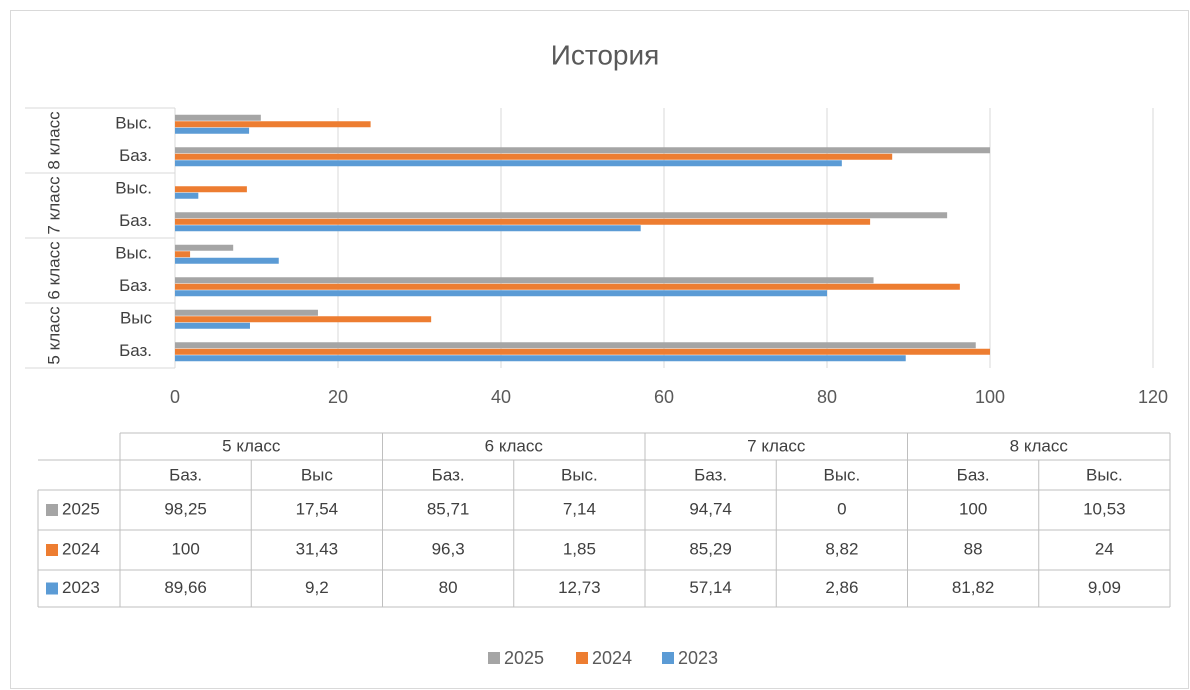 This screenshot has width=1190, height=690. I want to click on table-cell: 31,43, so click(317, 548).